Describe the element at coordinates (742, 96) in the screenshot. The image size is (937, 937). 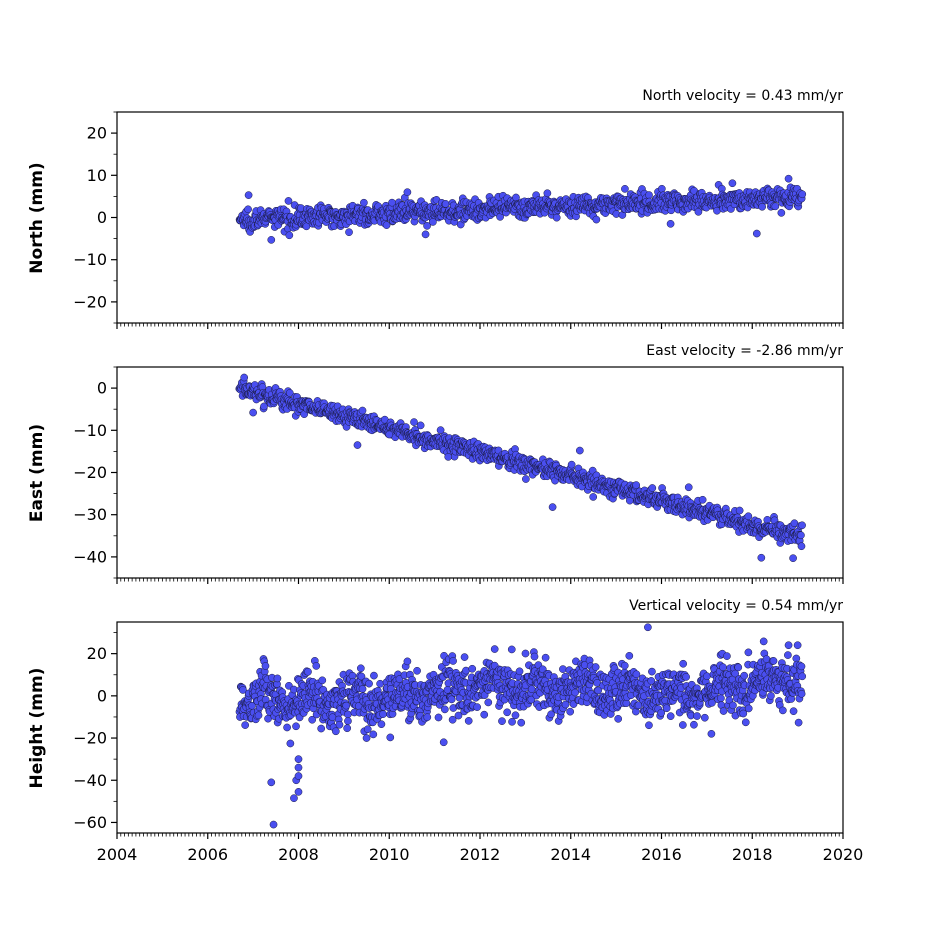
I see `north-panel-title: North velocity = 0.43 mm/yr` at that location.